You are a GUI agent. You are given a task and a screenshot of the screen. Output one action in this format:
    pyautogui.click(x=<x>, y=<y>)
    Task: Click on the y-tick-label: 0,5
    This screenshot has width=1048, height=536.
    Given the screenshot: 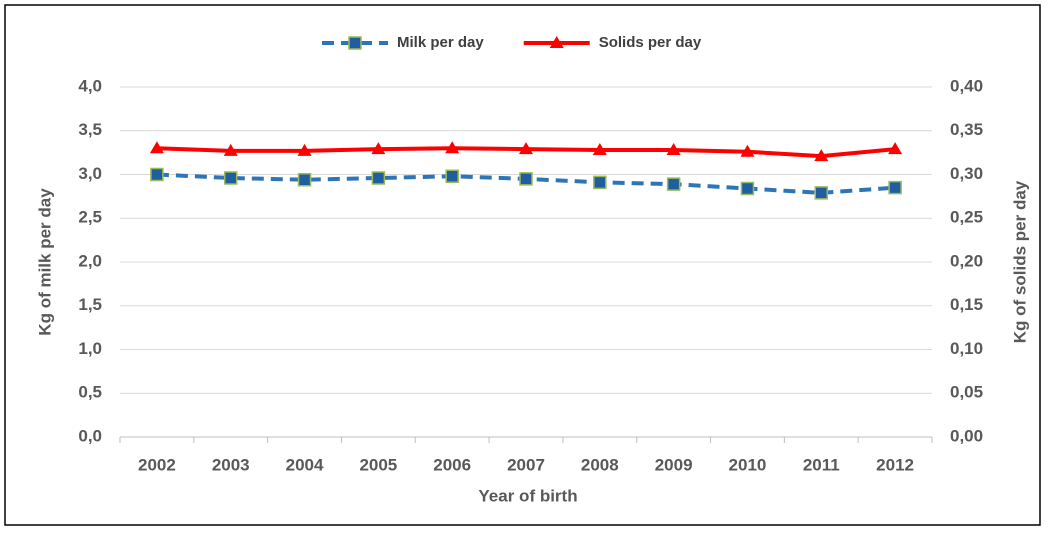 What is the action you would take?
    pyautogui.click(x=90, y=392)
    